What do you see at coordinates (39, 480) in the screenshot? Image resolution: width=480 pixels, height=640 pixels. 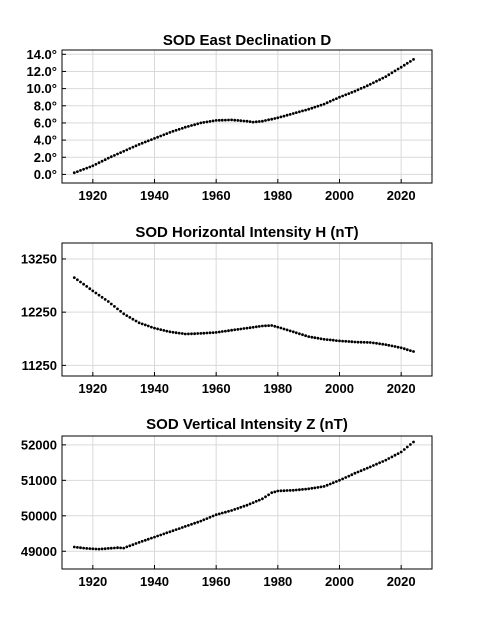 I see `y-tick-label: 51000` at bounding box center [39, 480].